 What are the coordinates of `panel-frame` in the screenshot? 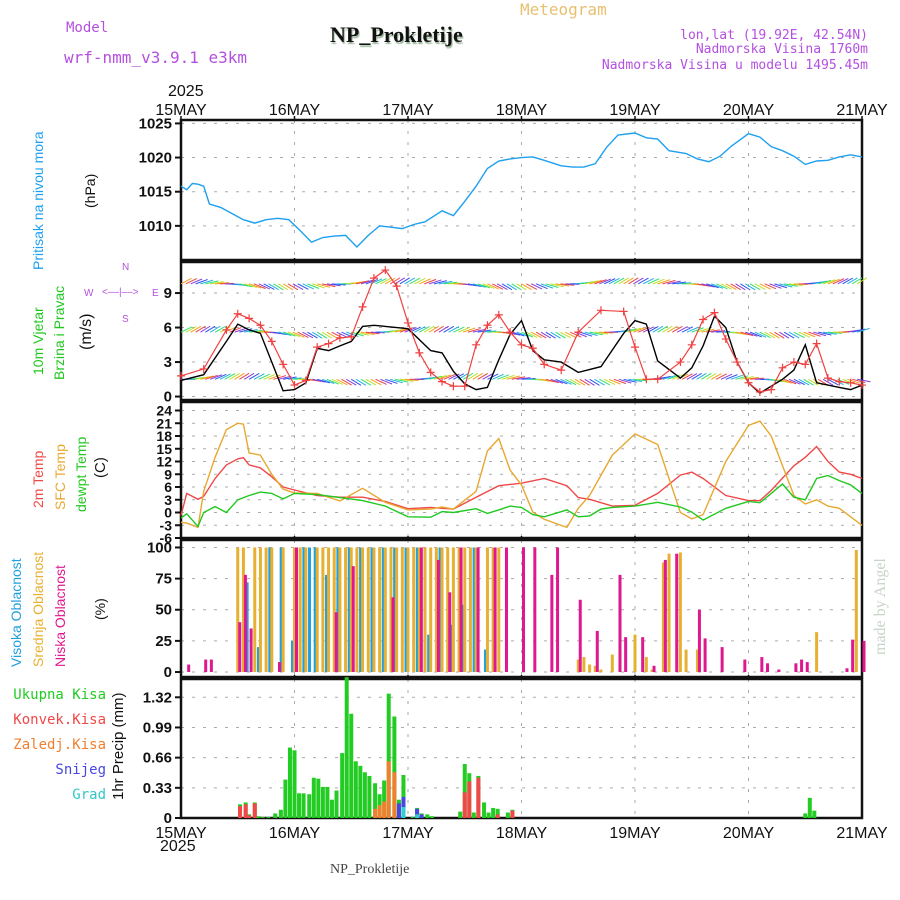 It's located at (521, 190).